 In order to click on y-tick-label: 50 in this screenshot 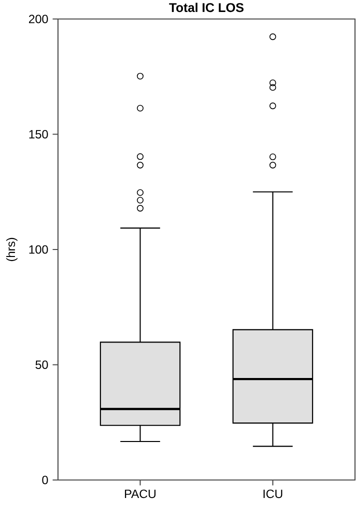, I will do `click(42, 364)`.